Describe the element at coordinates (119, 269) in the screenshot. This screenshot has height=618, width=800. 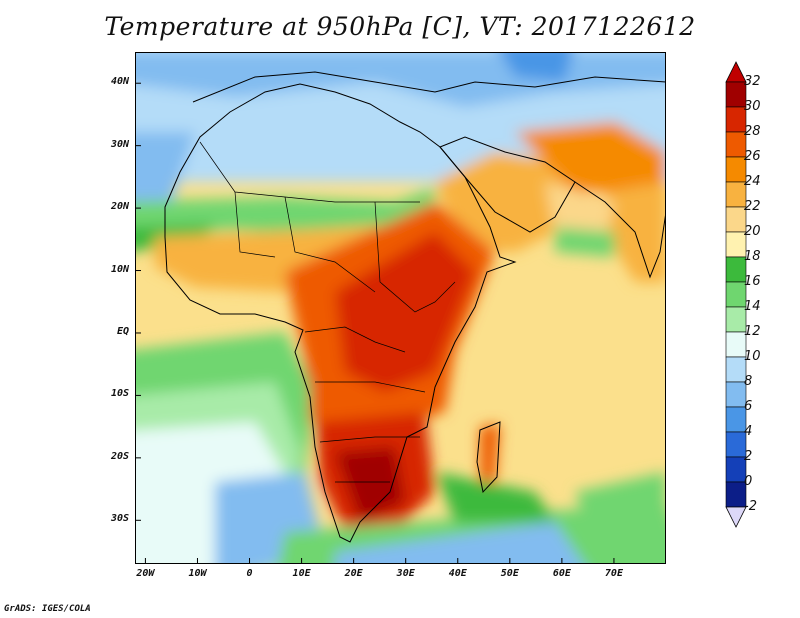
I see `y-tick-label: 10N` at that location.